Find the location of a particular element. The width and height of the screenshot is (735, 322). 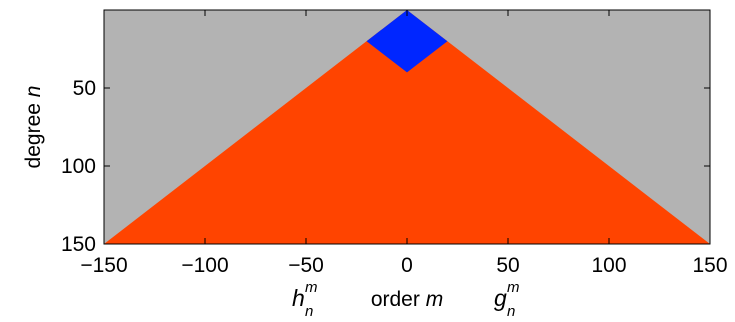

annotation-g-coefficient: g mn is located at coordinates (507, 299).